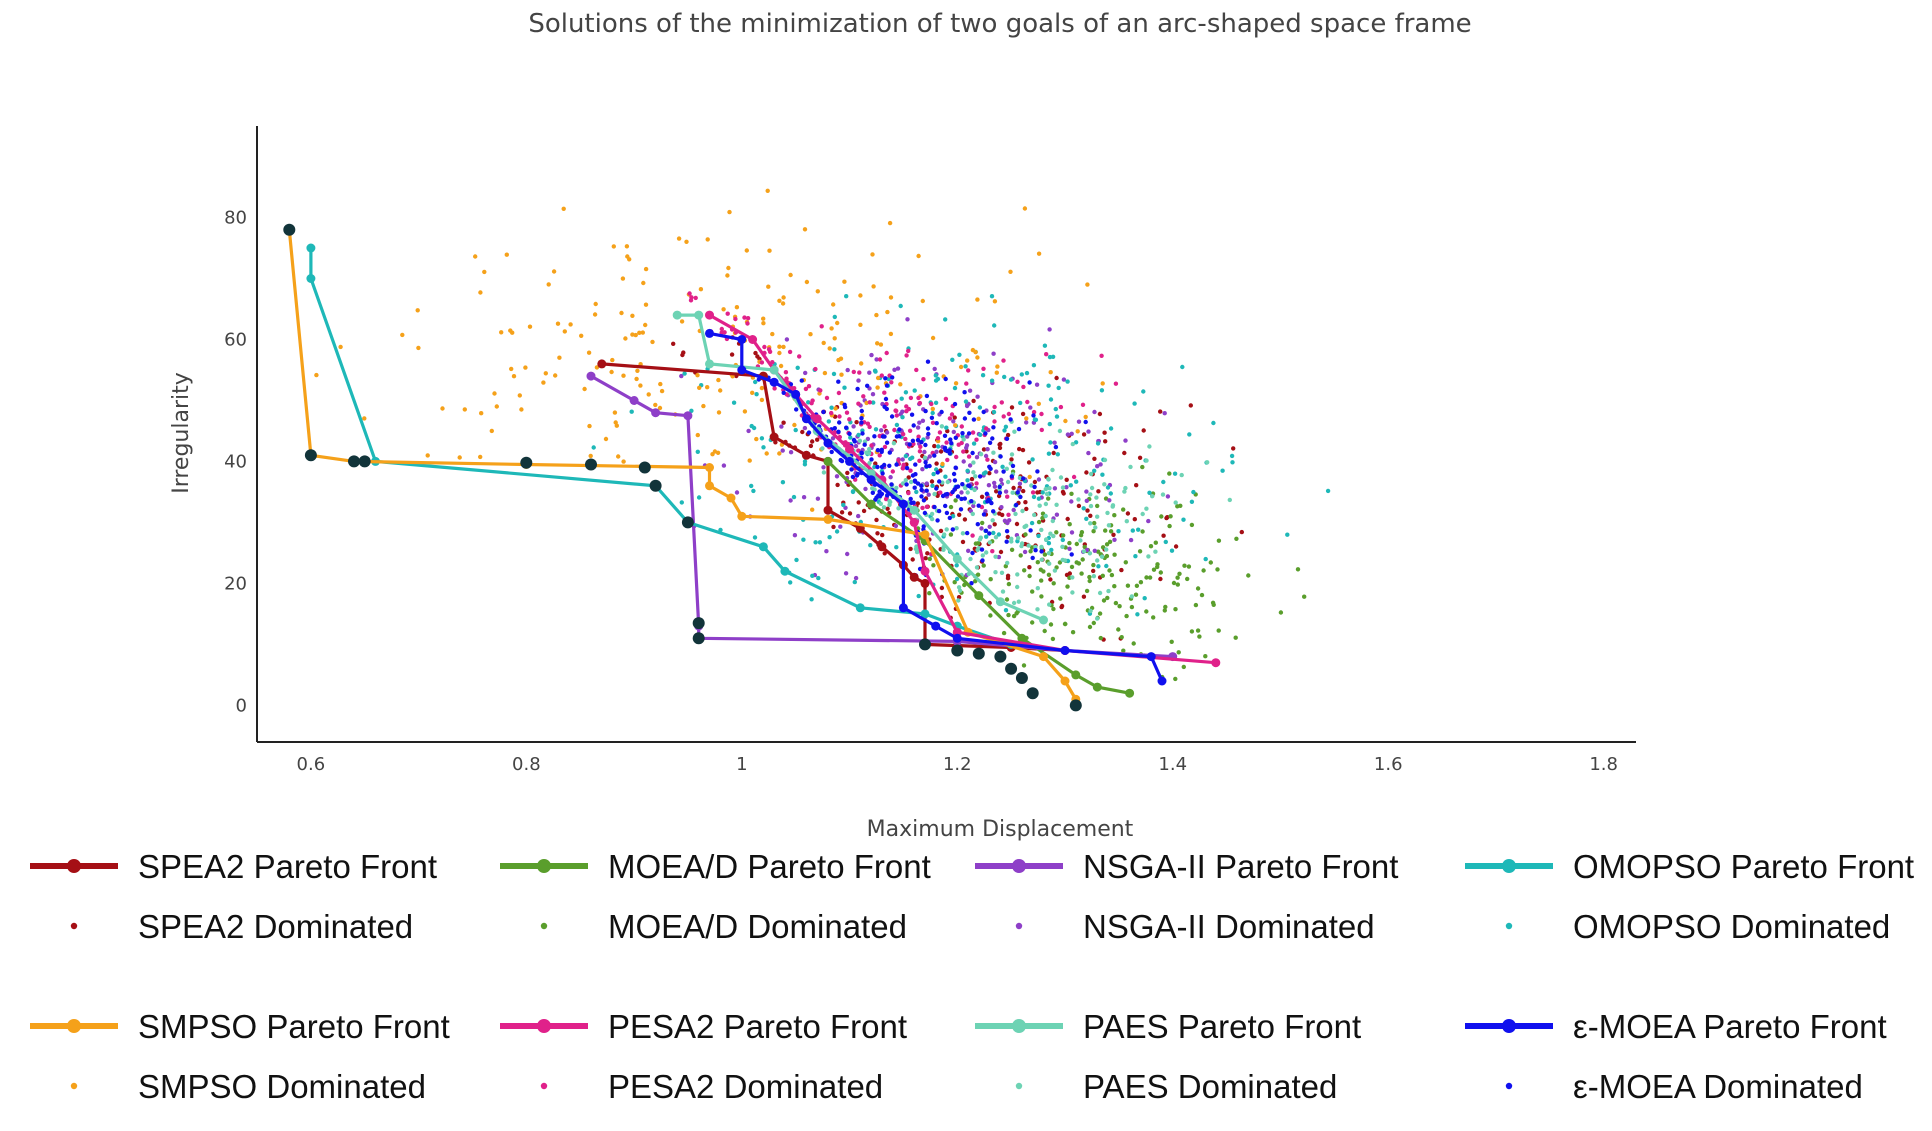 The height and width of the screenshot is (1131, 1932). Describe the element at coordinates (275, 926) in the screenshot. I see `legend-dominated-label: SPEA2 Dominated` at that location.